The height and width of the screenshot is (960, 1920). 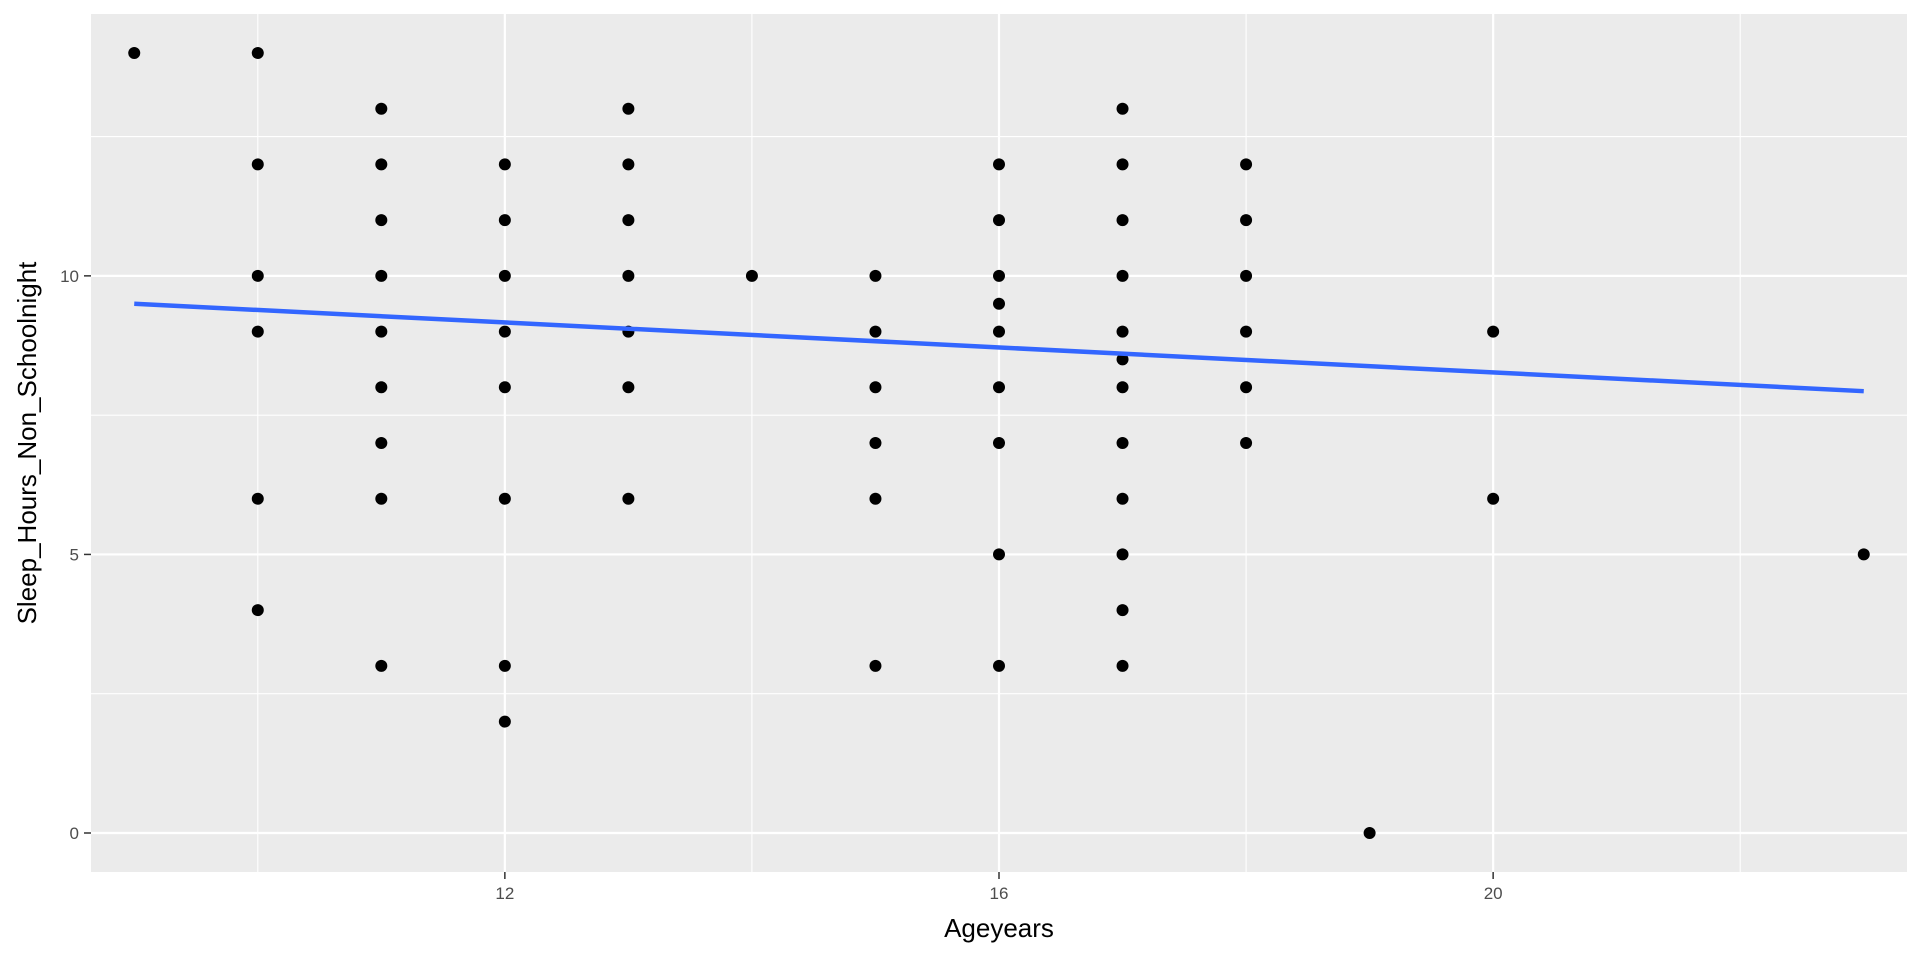 What do you see at coordinates (69, 276) in the screenshot?
I see `y-tick-label: 10` at bounding box center [69, 276].